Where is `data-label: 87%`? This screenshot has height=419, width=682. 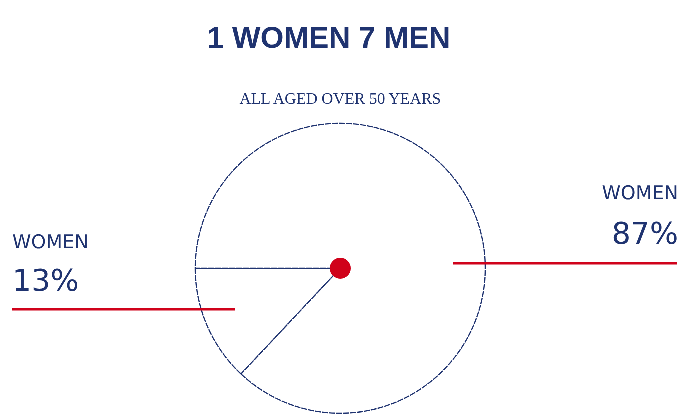
data-label: 87% is located at coordinates (645, 234).